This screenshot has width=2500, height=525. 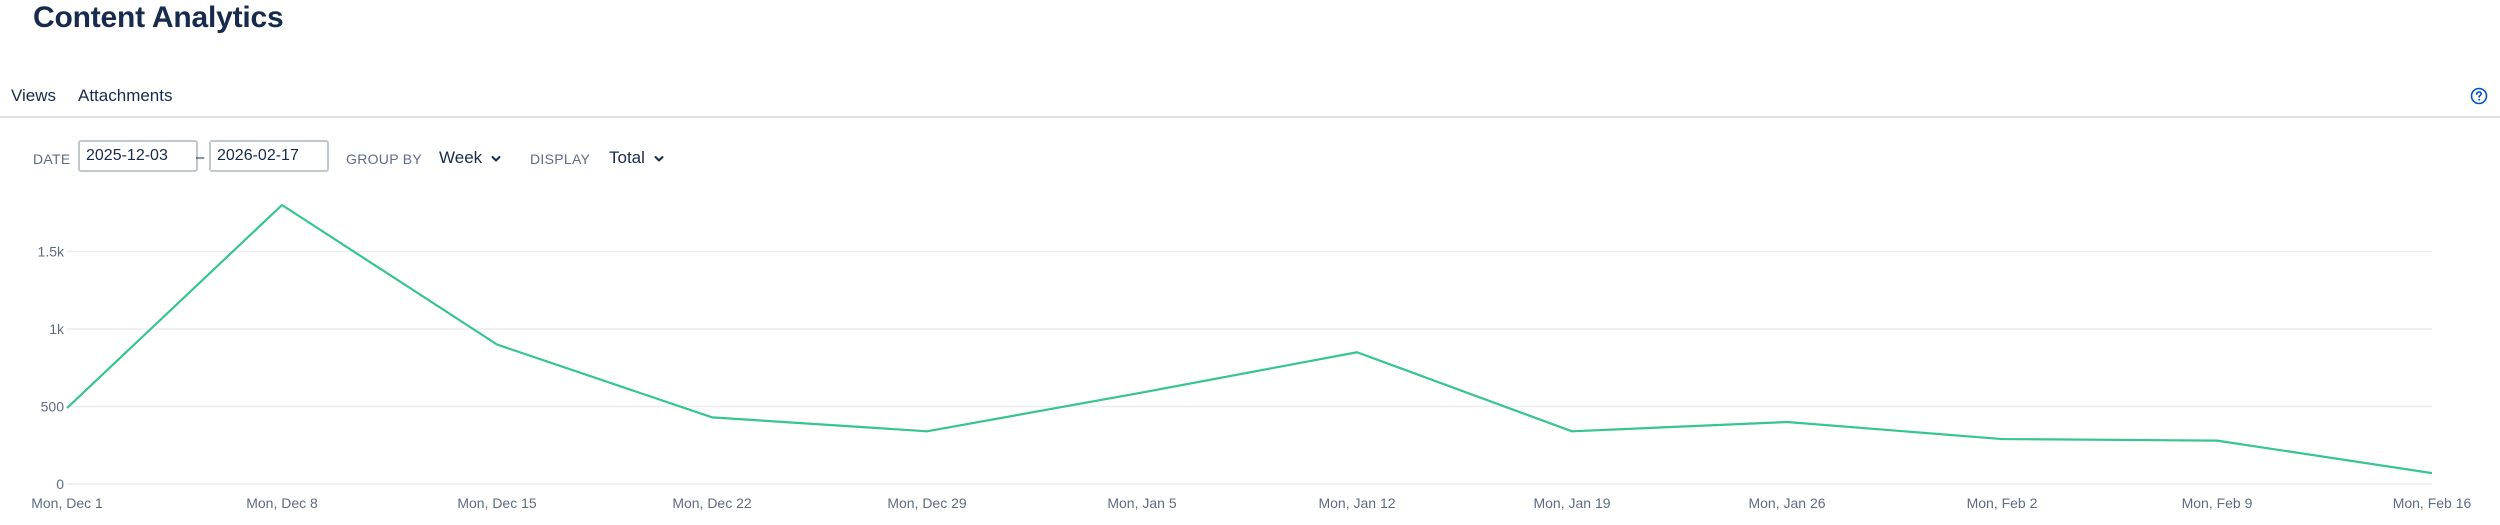 What do you see at coordinates (1141, 503) in the screenshot?
I see `x-tick-label: Mon, Jan 5` at bounding box center [1141, 503].